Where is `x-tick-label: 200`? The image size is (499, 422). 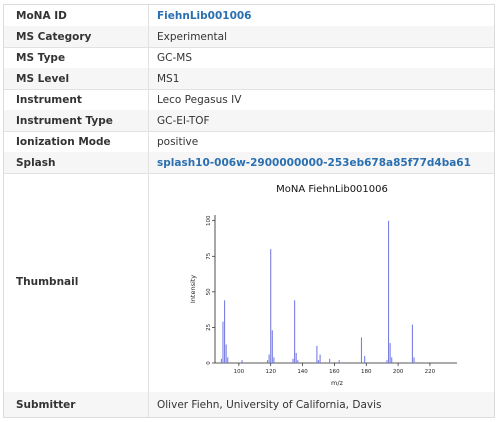 x-tick-label: 200 is located at coordinates (398, 372).